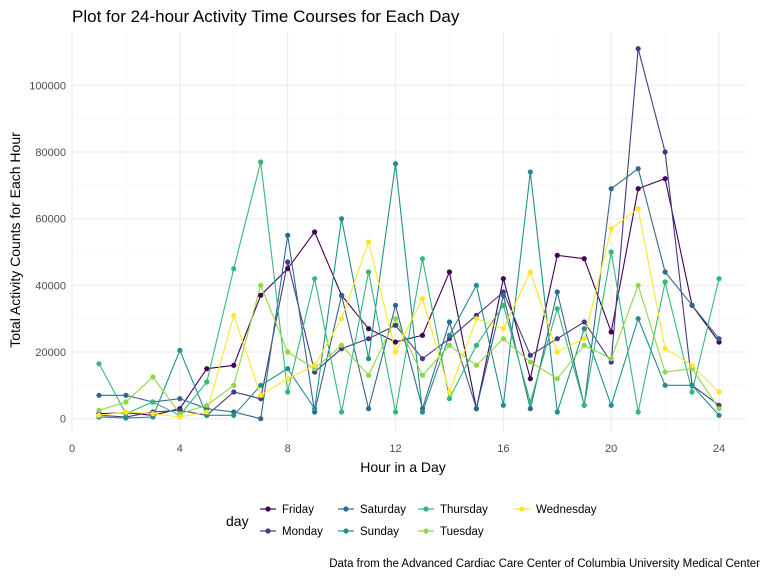 This screenshot has height=576, width=768. I want to click on y-tick-label: 100000, so click(47, 86).